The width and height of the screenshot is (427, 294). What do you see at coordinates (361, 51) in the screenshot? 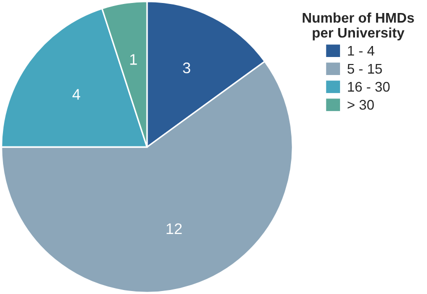
I see `legend-label: 1 - 4` at bounding box center [361, 51].